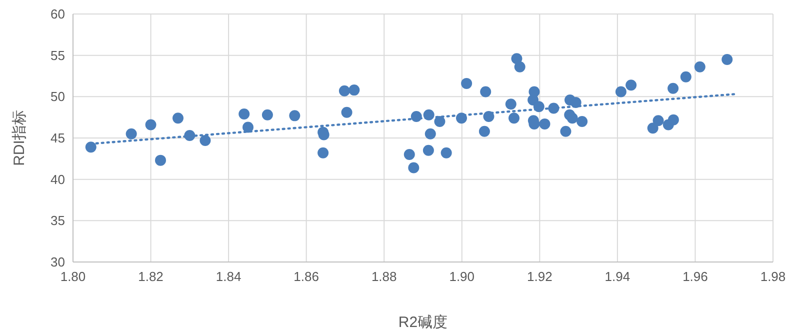  What do you see at coordinates (19, 138) in the screenshot?
I see `y-axis-title: RDI指标` at bounding box center [19, 138].